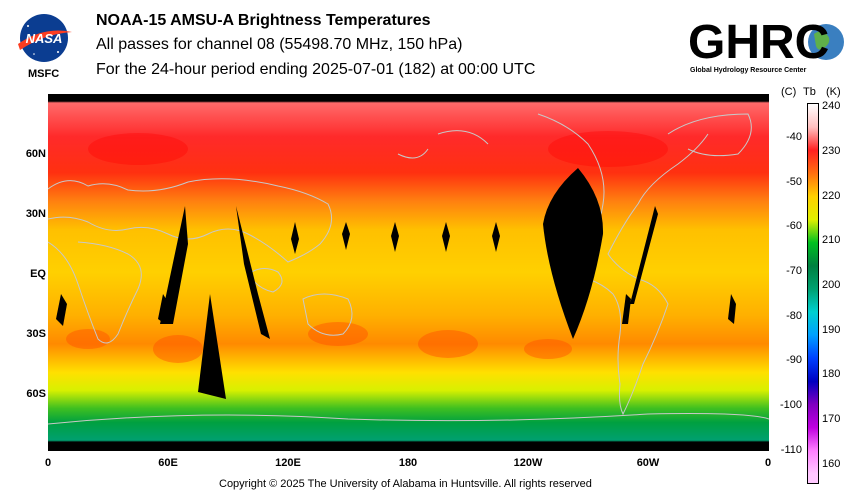 This screenshot has height=502, width=854. I want to click on nasa-logo-text: NASA, so click(44, 38).